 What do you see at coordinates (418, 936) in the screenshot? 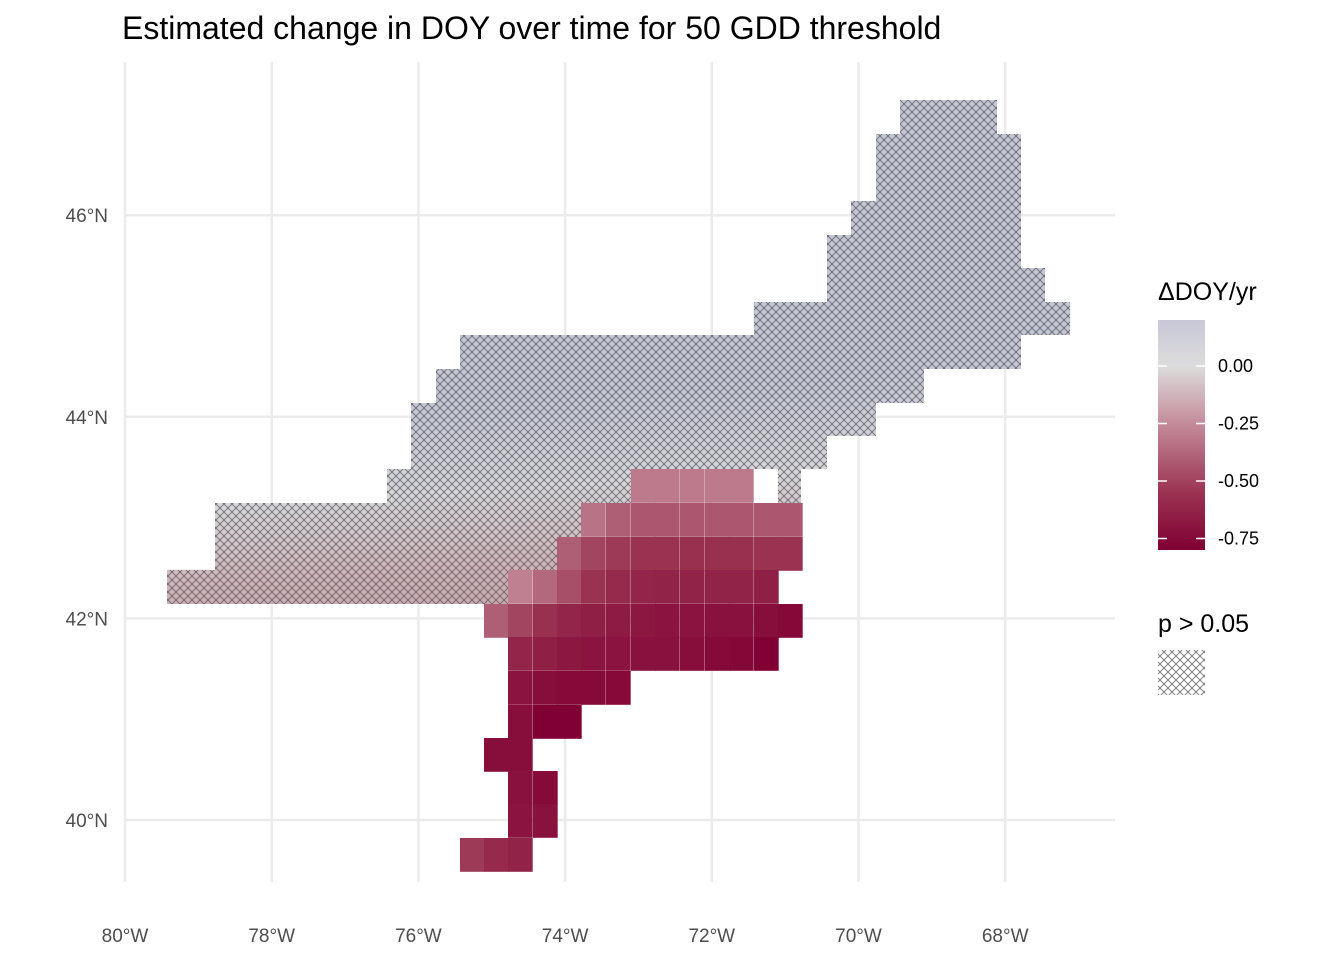
I see `x-tick-label: 76°W` at bounding box center [418, 936].